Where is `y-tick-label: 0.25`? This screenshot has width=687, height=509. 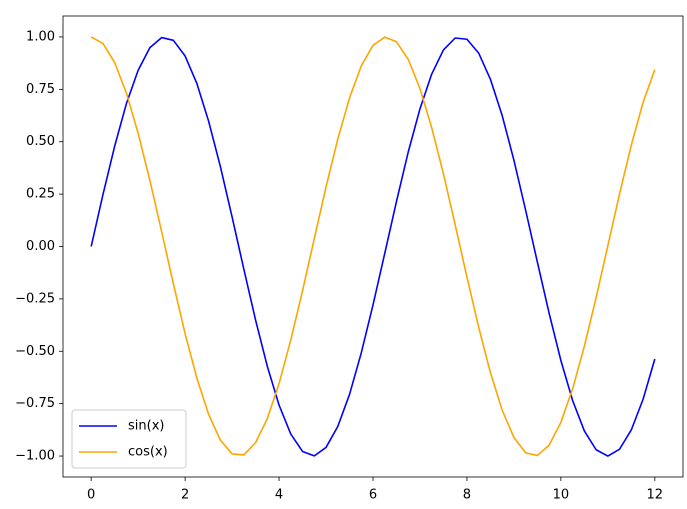
y-tick-label: 0.25 is located at coordinates (40, 194).